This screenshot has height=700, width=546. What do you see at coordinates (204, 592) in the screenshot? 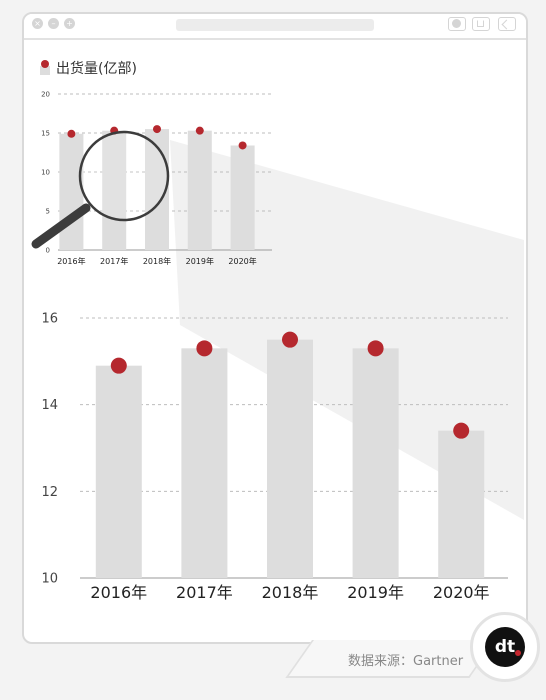
I see `zoomed-category-label: 2017年` at bounding box center [204, 592].